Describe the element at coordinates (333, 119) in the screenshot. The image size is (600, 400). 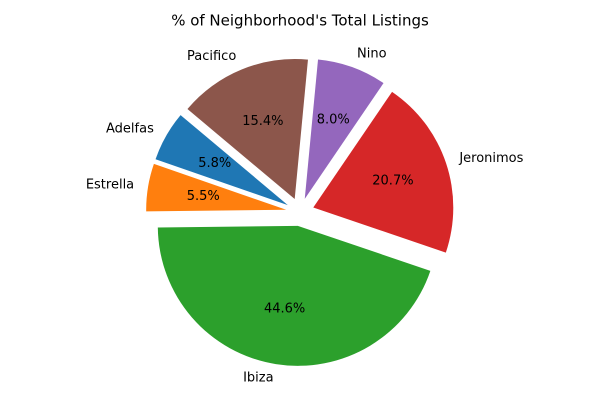
I see `value-label: 8.0%` at that location.